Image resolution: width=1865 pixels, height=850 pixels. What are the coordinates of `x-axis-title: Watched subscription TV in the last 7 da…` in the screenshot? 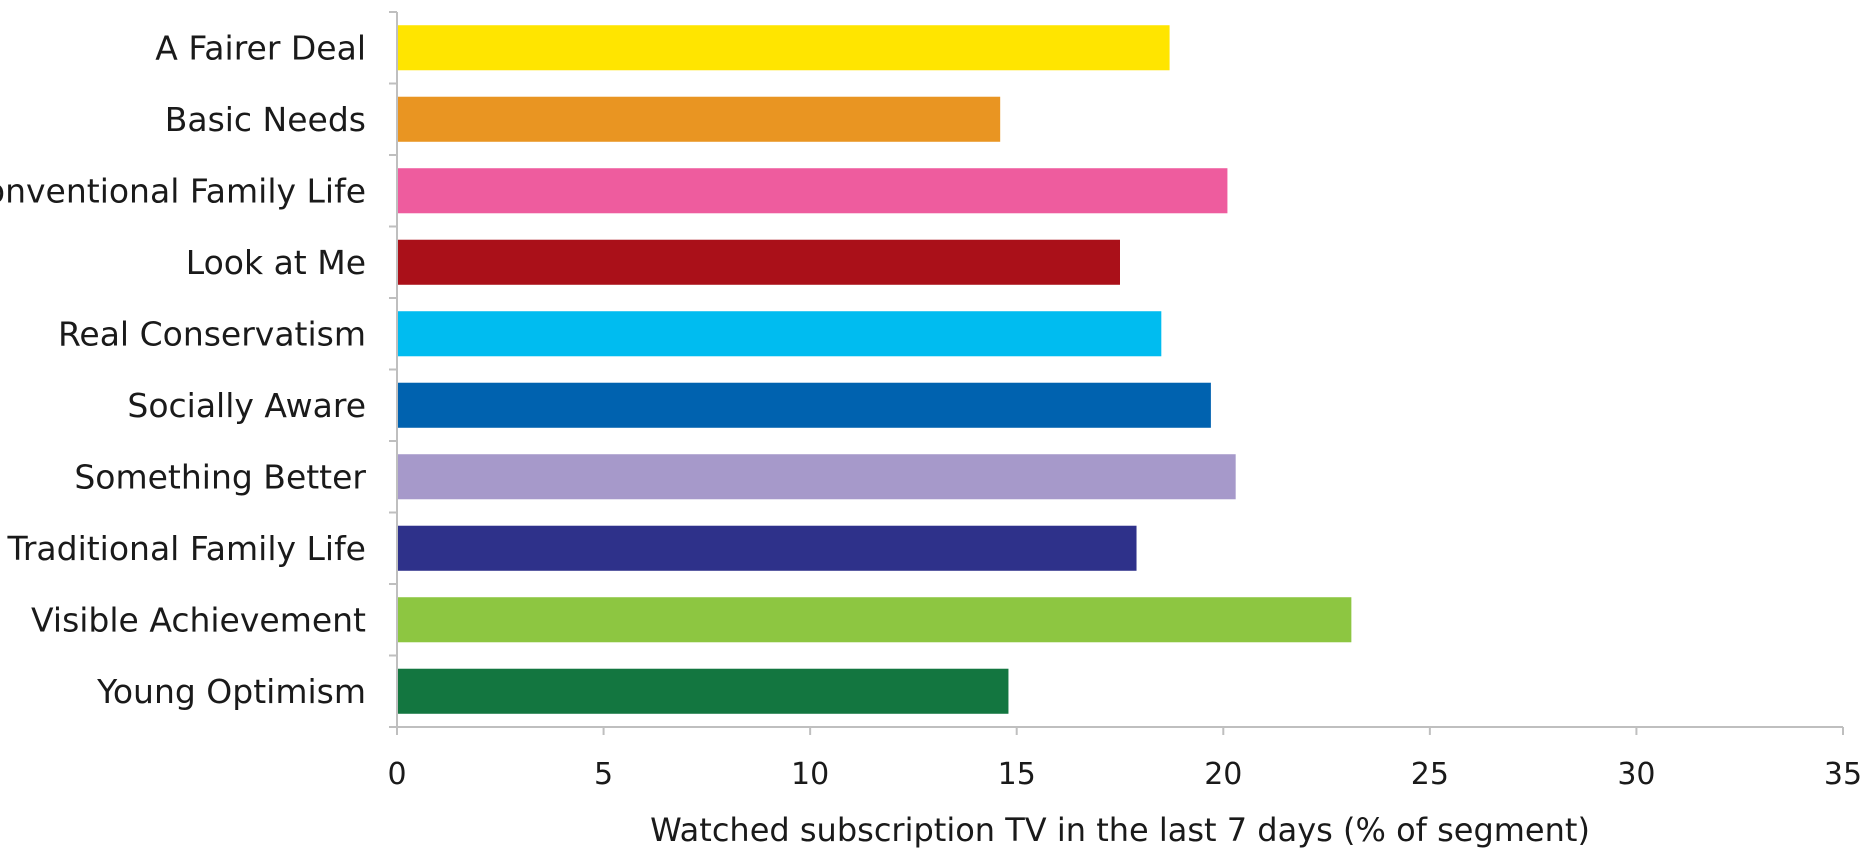 It's located at (1120, 830).